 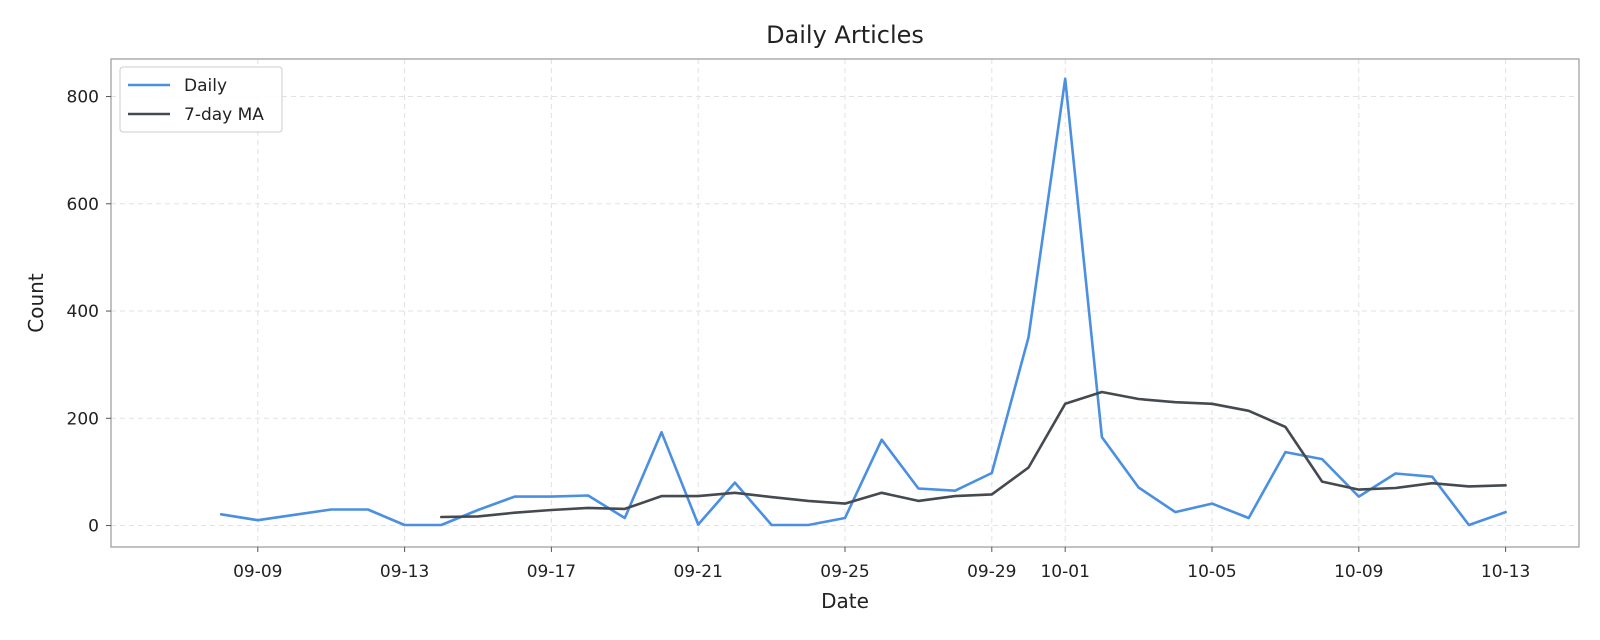 I want to click on x-tick-label: 10-05, so click(x=1211, y=572).